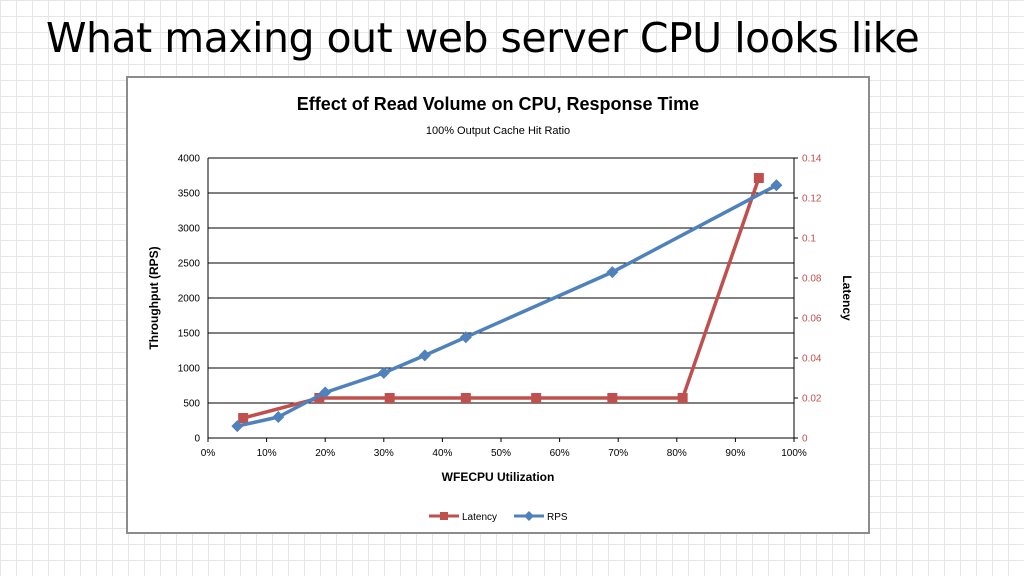 This screenshot has height=576, width=1024. Describe the element at coordinates (442, 453) in the screenshot. I see `x-tick-label: 40%` at that location.